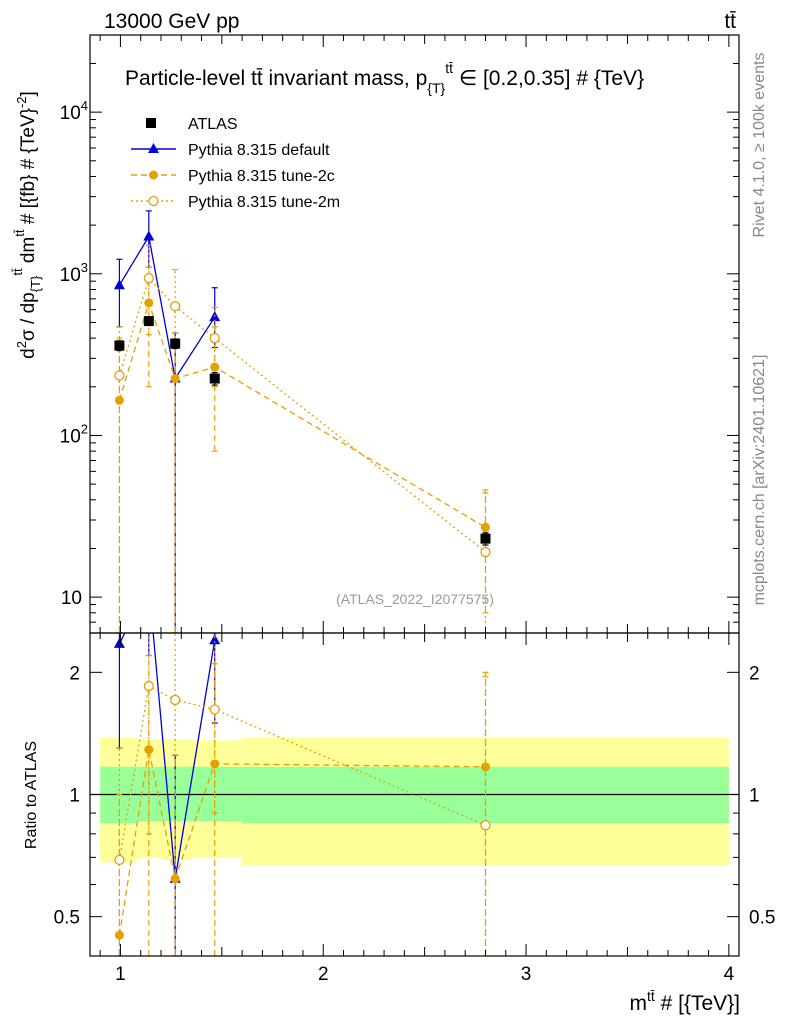  What do you see at coordinates (74, 273) in the screenshot?
I see `main-ytick-label: 10³` at bounding box center [74, 273].